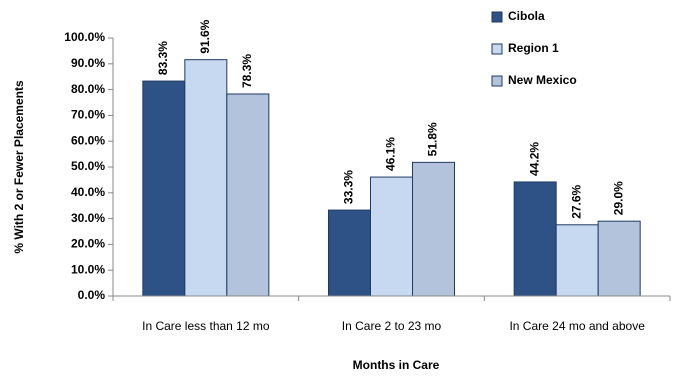 The height and width of the screenshot is (377, 682). I want to click on y-tick-label: 60.0%, so click(88, 140).